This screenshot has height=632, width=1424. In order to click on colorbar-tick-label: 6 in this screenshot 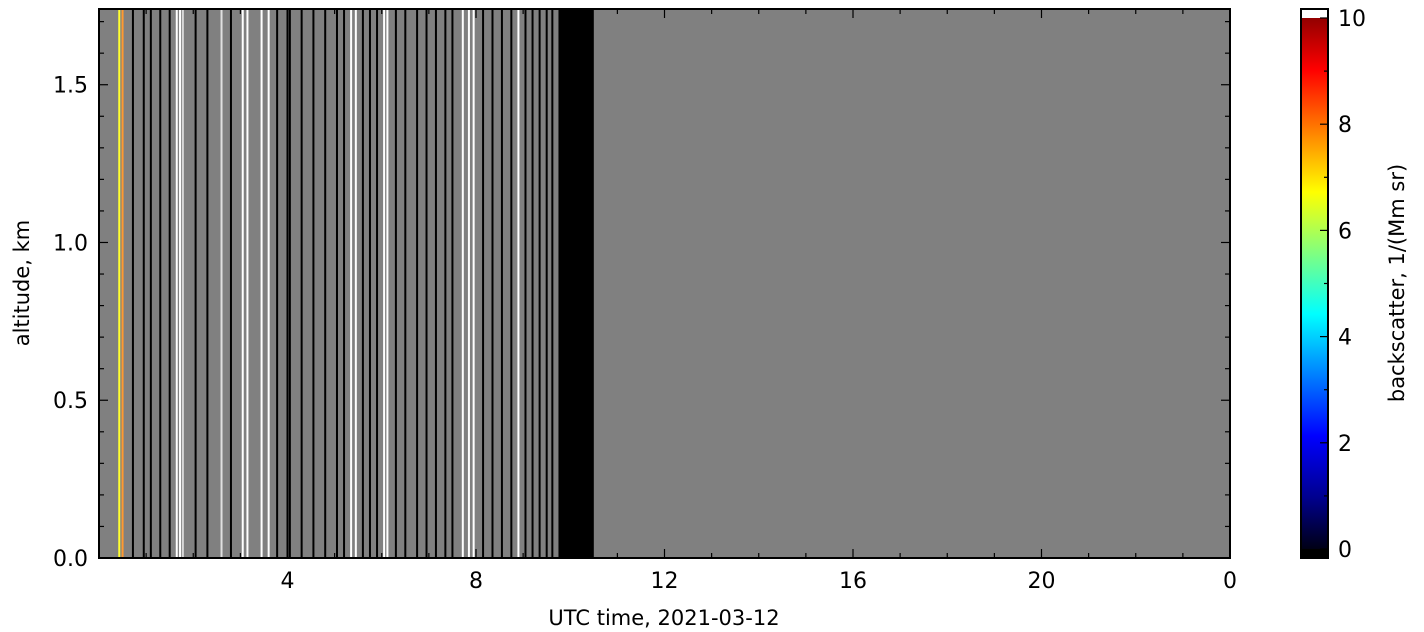, I will do `click(1345, 231)`.